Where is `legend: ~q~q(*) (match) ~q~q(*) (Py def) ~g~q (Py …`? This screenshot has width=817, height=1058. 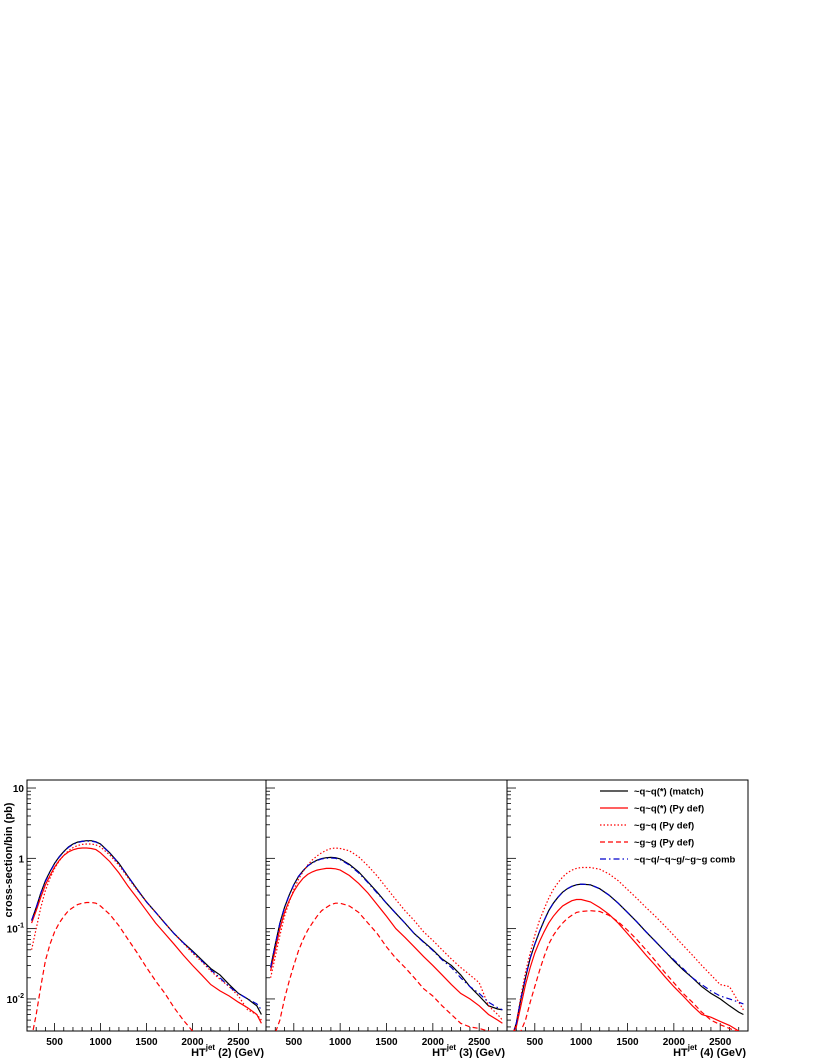
legend: ~q~q(*) (match) ~q~q(*) (Py def) ~g~q (Py … is located at coordinates (668, 826).